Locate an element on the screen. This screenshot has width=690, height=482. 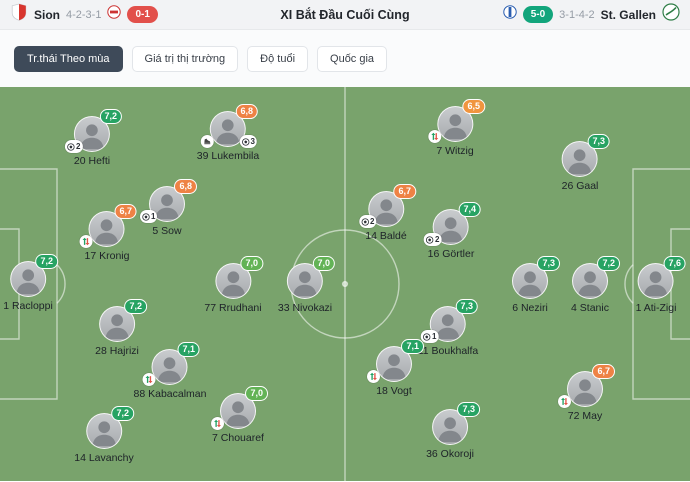
player-label: 36 Okoroji is located at coordinates (450, 454).